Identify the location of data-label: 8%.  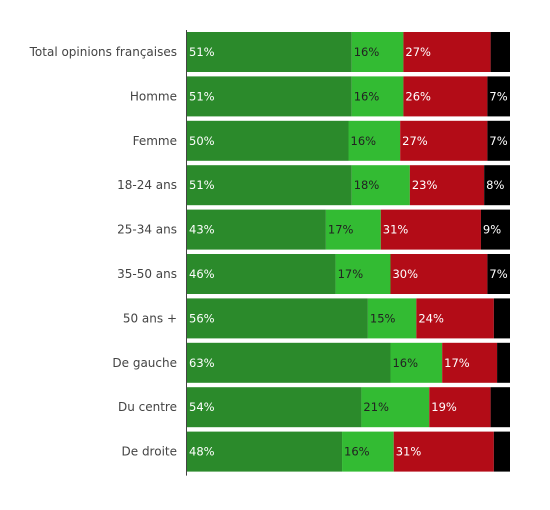
(495, 185).